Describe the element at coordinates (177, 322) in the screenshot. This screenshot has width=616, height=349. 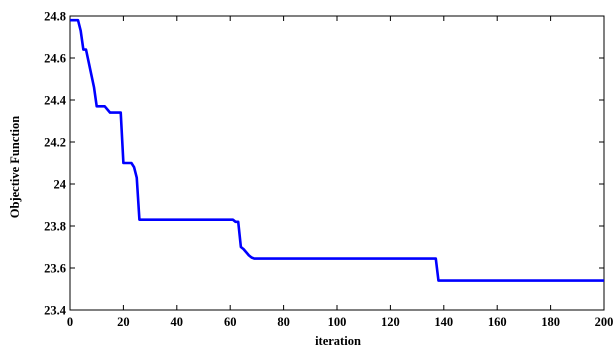
I see `x-tick-label: 40` at that location.